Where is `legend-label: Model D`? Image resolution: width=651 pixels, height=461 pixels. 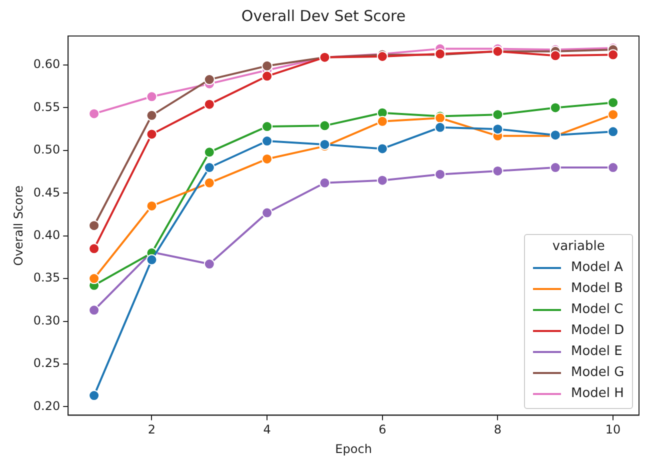 legend-label: Model D is located at coordinates (597, 330).